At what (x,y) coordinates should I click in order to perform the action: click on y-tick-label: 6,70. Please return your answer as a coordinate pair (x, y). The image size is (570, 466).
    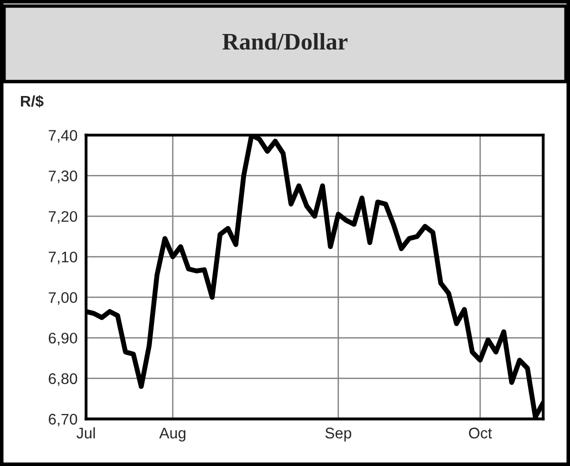
    Looking at the image, I should click on (63, 420).